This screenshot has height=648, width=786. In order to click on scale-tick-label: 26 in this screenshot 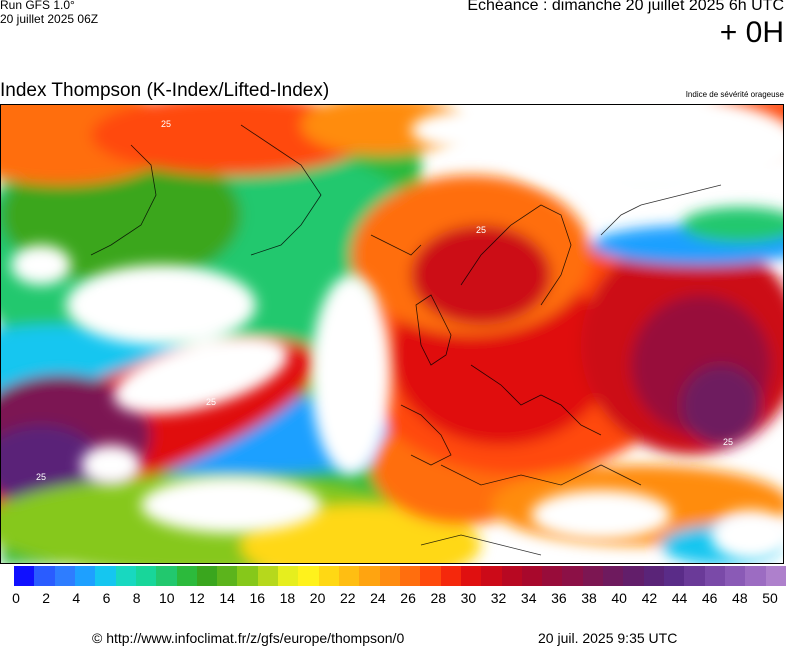, I will do `click(408, 598)`.